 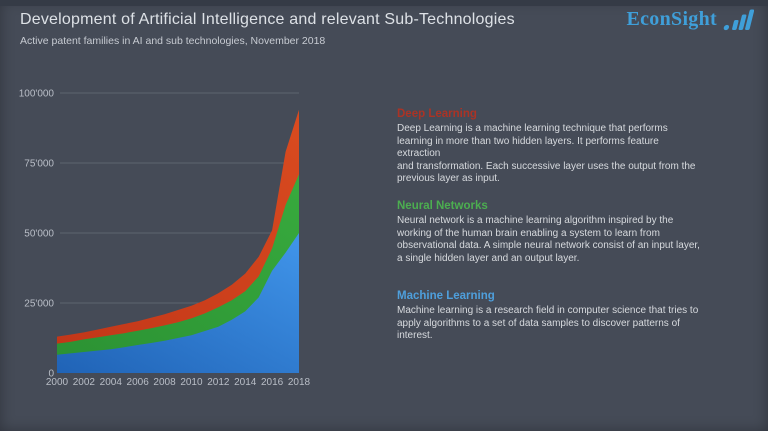 I want to click on annotation-title-neural-networks: Neural Networks, so click(x=442, y=206).